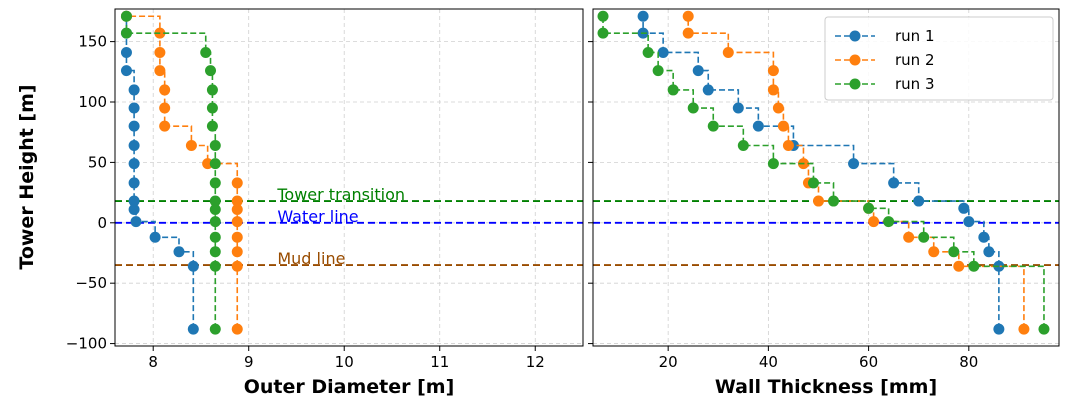 The height and width of the screenshot is (407, 1074). What do you see at coordinates (915, 84) in the screenshot?
I see `legend-label: run 3` at bounding box center [915, 84].